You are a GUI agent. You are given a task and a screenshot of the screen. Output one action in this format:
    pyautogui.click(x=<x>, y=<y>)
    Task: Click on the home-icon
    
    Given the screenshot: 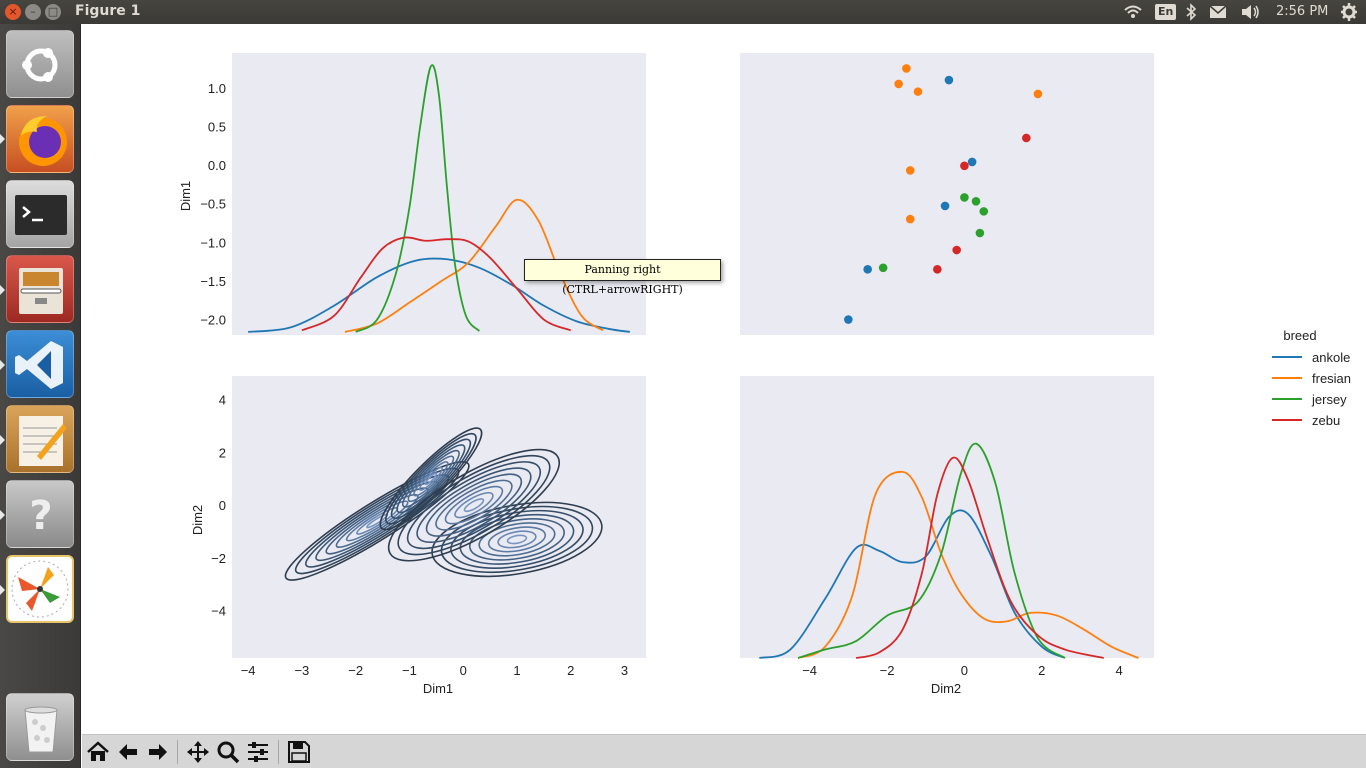 What is the action you would take?
    pyautogui.click(x=98, y=751)
    